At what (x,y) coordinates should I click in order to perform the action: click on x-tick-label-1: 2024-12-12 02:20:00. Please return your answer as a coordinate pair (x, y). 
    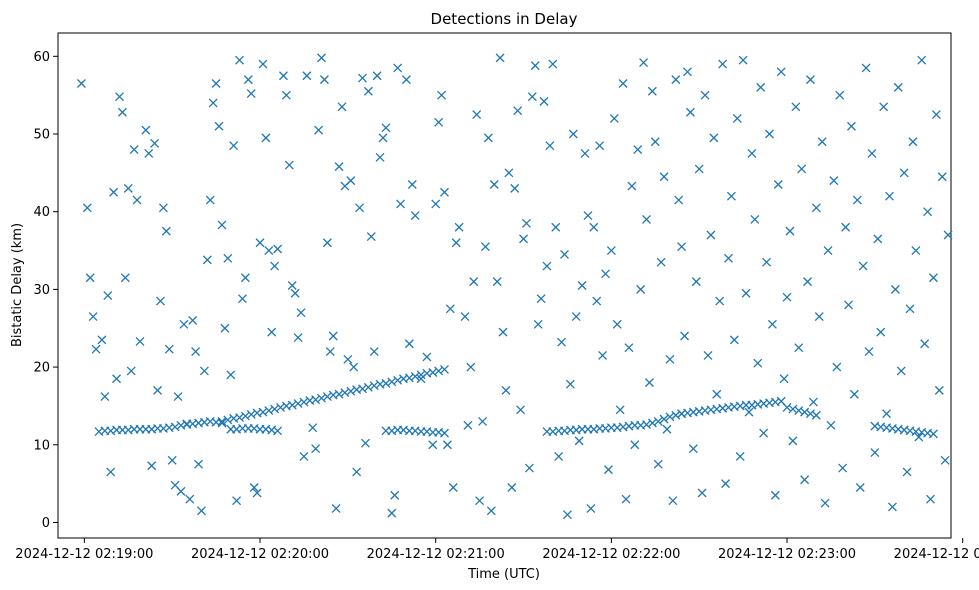
    Looking at the image, I should click on (260, 554).